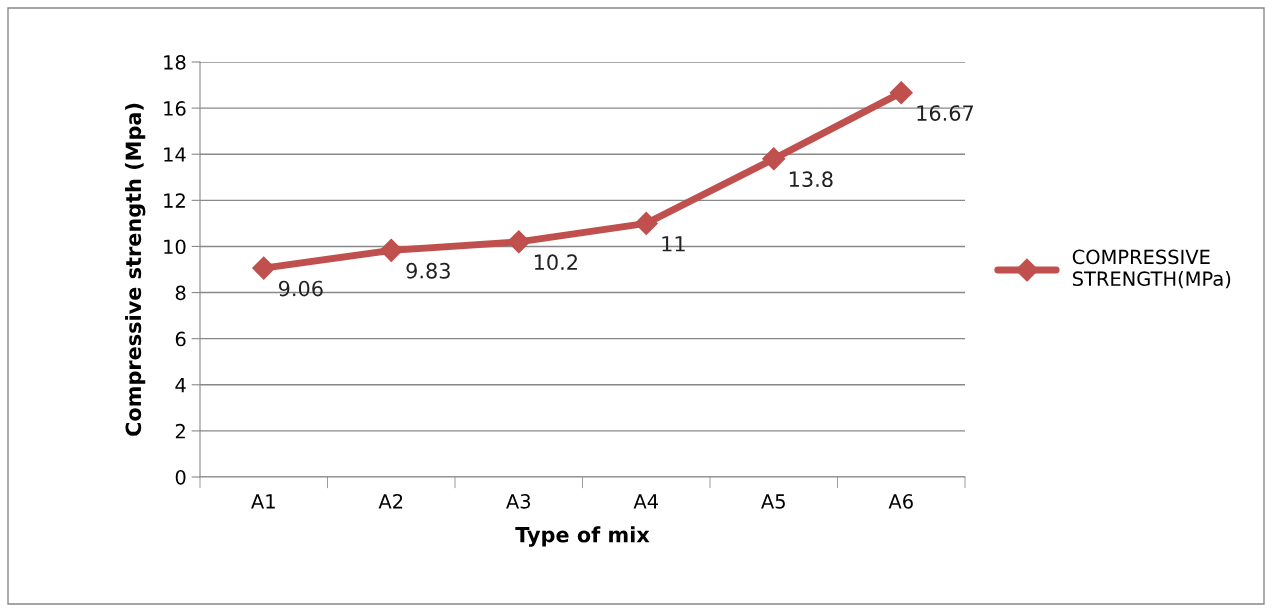 This screenshot has height=612, width=1272. What do you see at coordinates (180, 477) in the screenshot?
I see `y-tick-label: 0` at bounding box center [180, 477].